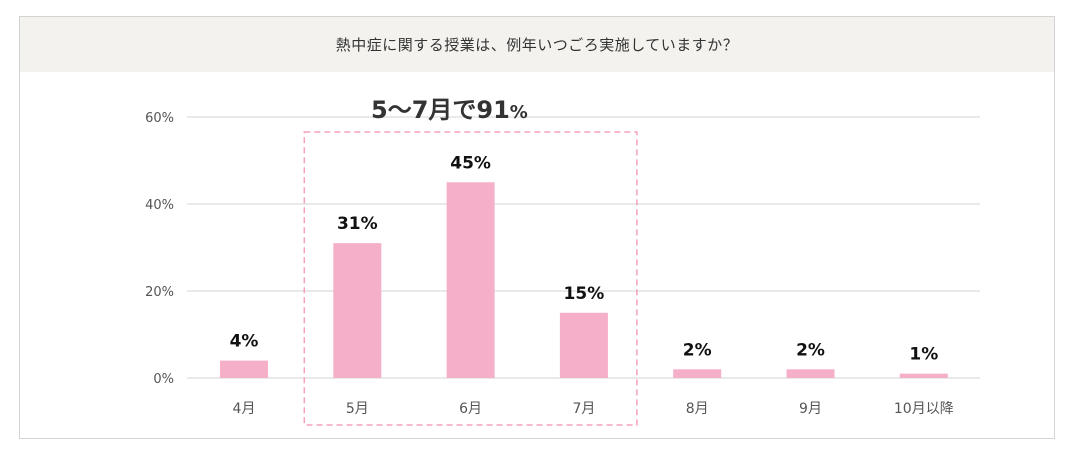 This screenshot has width=1076, height=457. I want to click on value-label: 1%, so click(923, 355).